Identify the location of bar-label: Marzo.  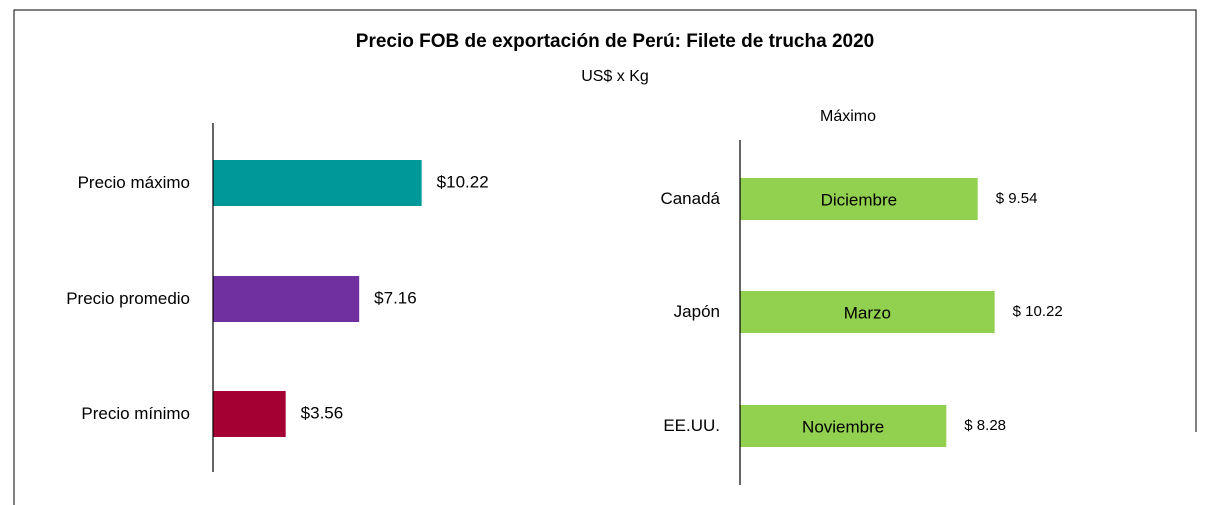
(867, 312).